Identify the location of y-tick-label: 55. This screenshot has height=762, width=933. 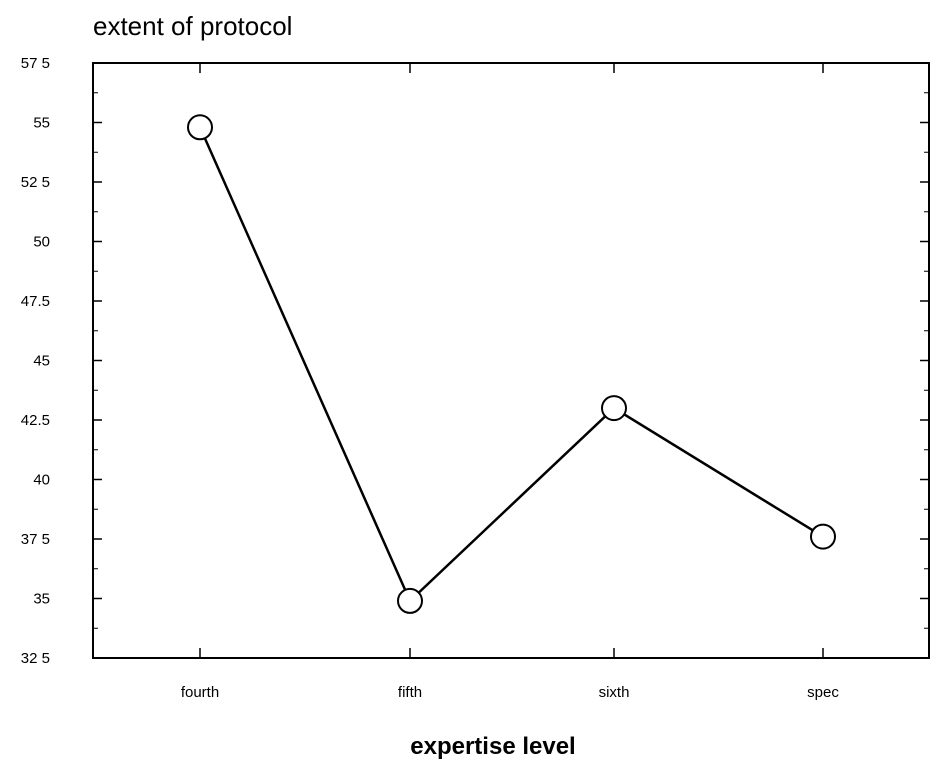
(41, 123).